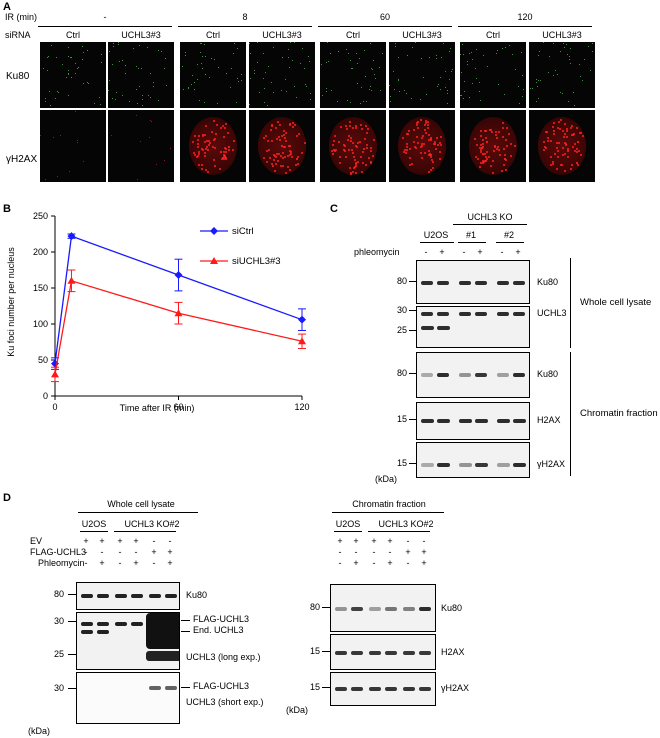 This screenshot has height=738, width=660. Describe the element at coordinates (86, 541) in the screenshot. I see `dl-sign-0-0: +` at that location.